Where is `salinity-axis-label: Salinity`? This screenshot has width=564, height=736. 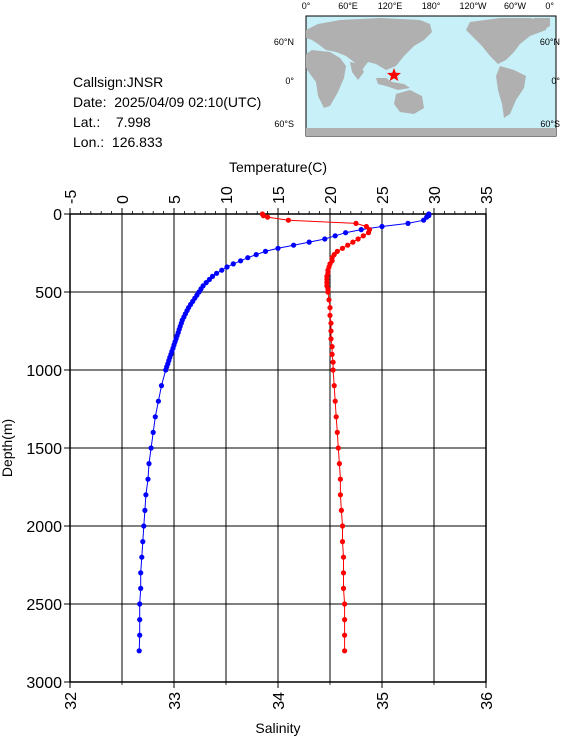 salinity-axis-label: Salinity is located at coordinates (277, 728).